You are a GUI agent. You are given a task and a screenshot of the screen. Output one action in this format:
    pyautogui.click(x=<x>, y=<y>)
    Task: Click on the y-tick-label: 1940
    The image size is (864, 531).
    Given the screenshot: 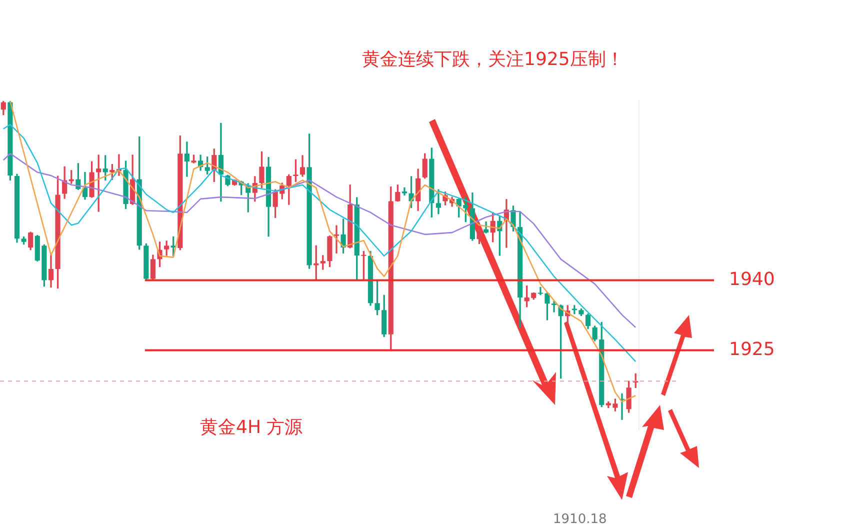 What is the action you would take?
    pyautogui.click(x=752, y=279)
    